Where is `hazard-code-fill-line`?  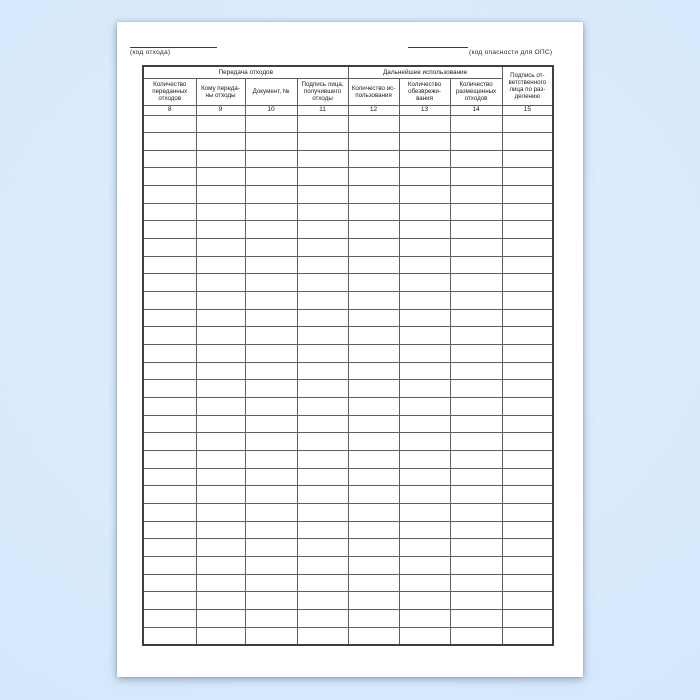 hazard-code-fill-line is located at coordinates (438, 47).